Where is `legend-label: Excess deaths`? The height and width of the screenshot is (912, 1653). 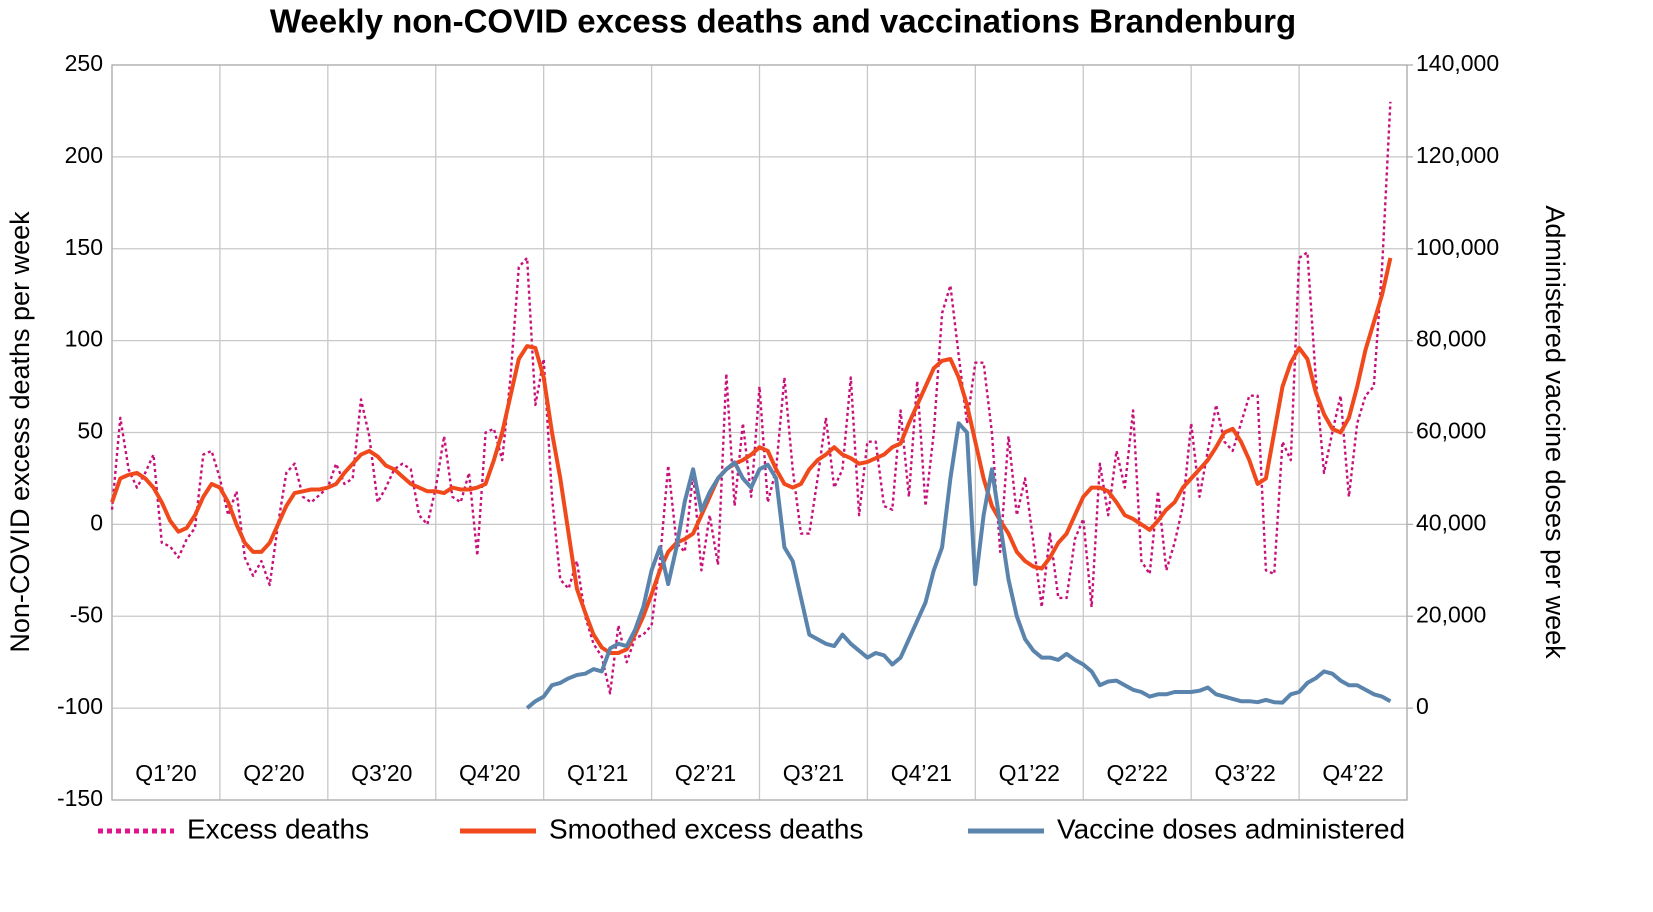
legend-label: Excess deaths is located at coordinates (278, 828).